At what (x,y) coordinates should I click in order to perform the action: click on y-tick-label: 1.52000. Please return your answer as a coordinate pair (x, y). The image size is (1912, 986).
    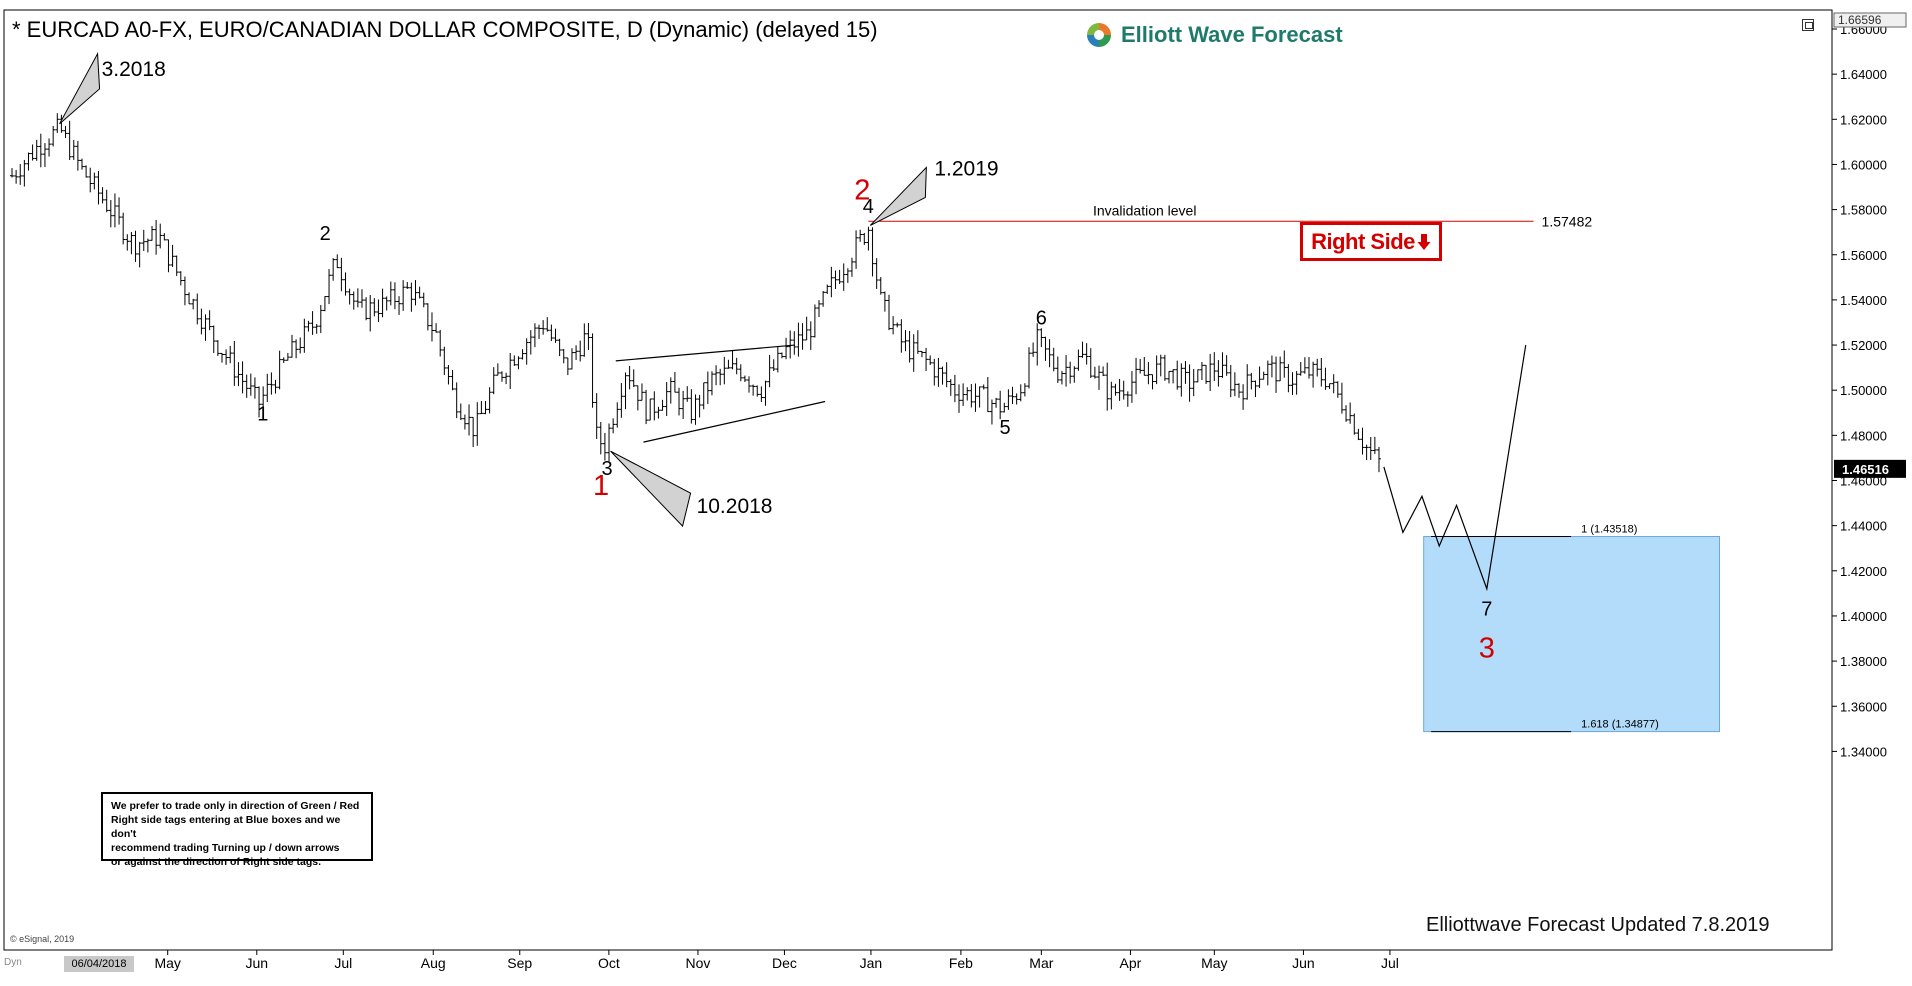
    Looking at the image, I should click on (1863, 345).